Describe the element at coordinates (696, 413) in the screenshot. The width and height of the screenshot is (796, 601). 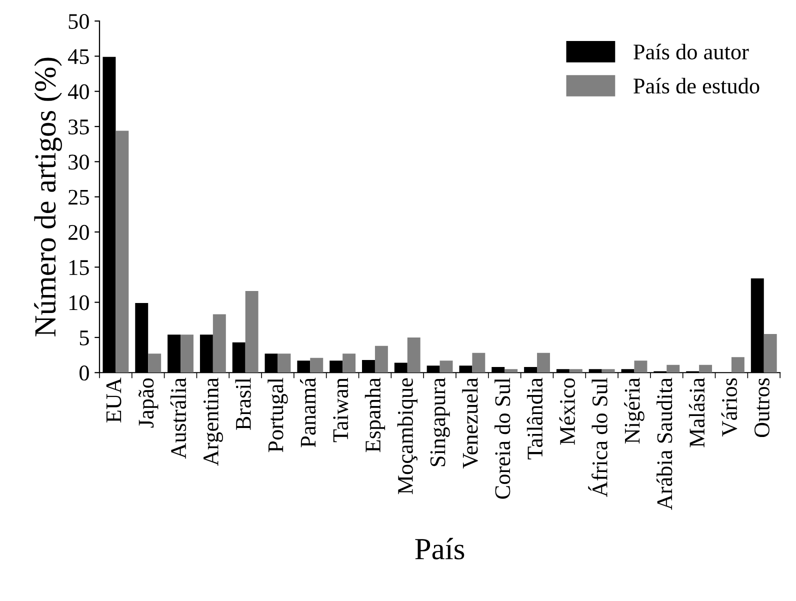
I see `x-tick-label: Malásia` at that location.